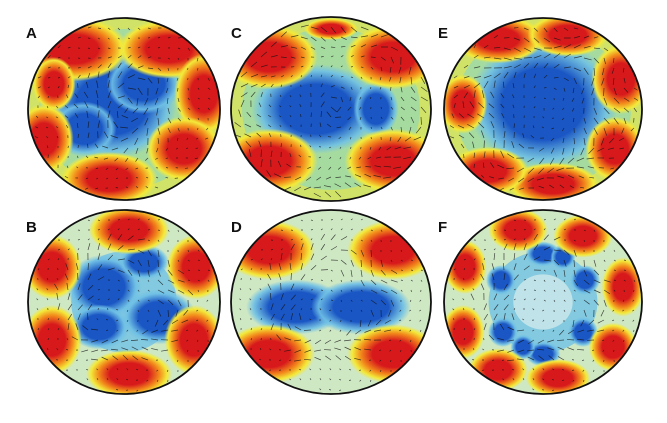 Image resolution: width=667 pixels, height=423 pixels. Describe the element at coordinates (331, 302) in the screenshot. I see `heatmap-field` at that location.